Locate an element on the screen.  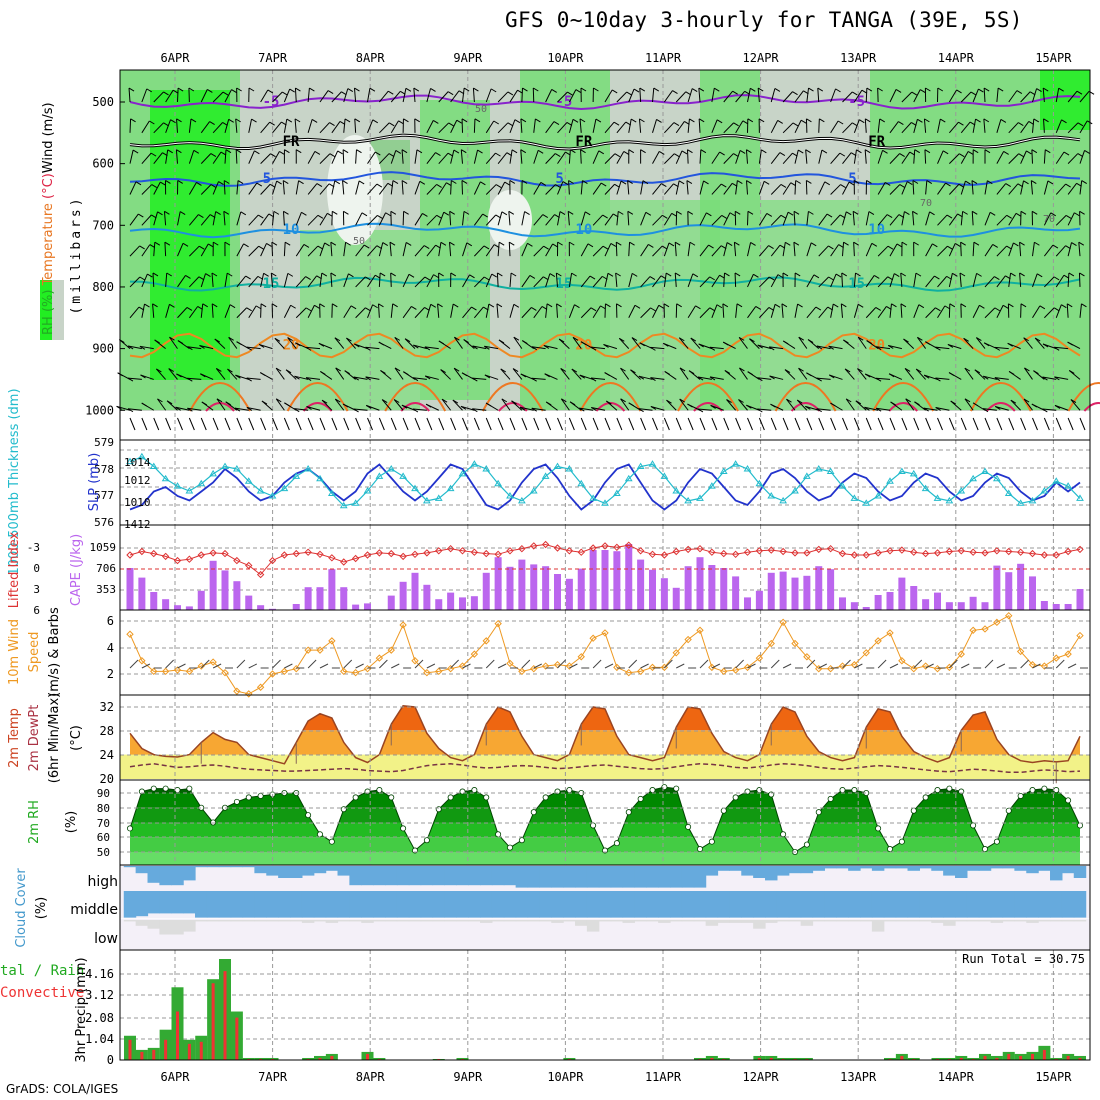
upper-ylabel: RH (%) Temperature (°C)Wind (m/s) is located at coordinates (48, 218).